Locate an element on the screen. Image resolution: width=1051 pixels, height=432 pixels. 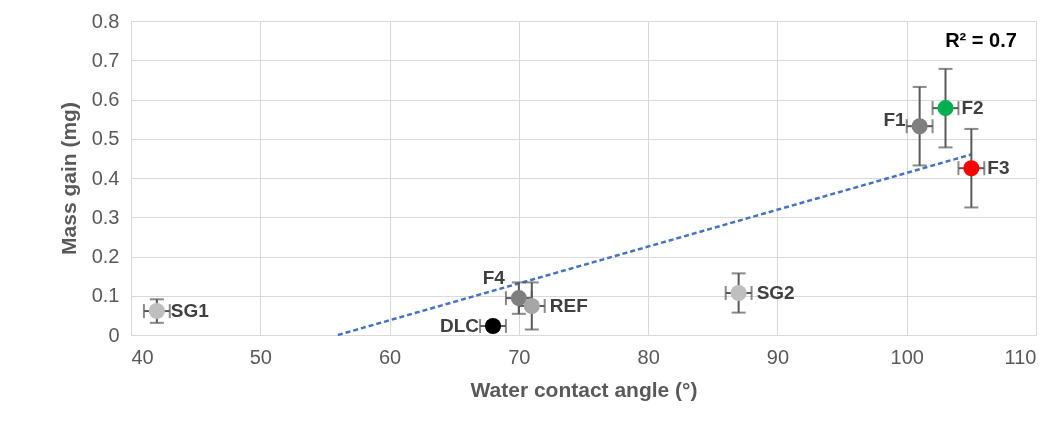
y-tick-label: 0 is located at coordinates (114, 334).